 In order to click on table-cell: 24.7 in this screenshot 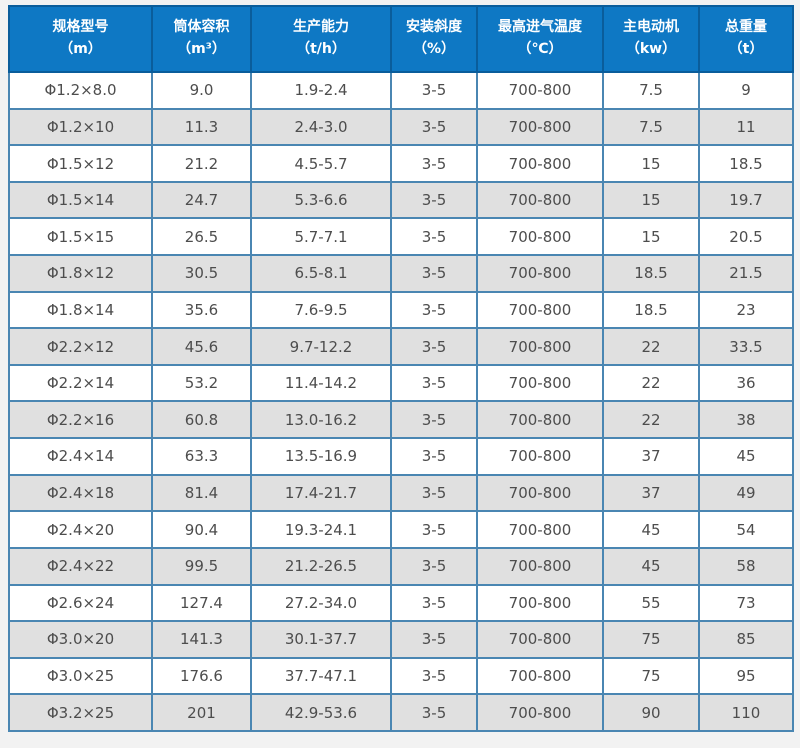, I will do `click(201, 200)`.